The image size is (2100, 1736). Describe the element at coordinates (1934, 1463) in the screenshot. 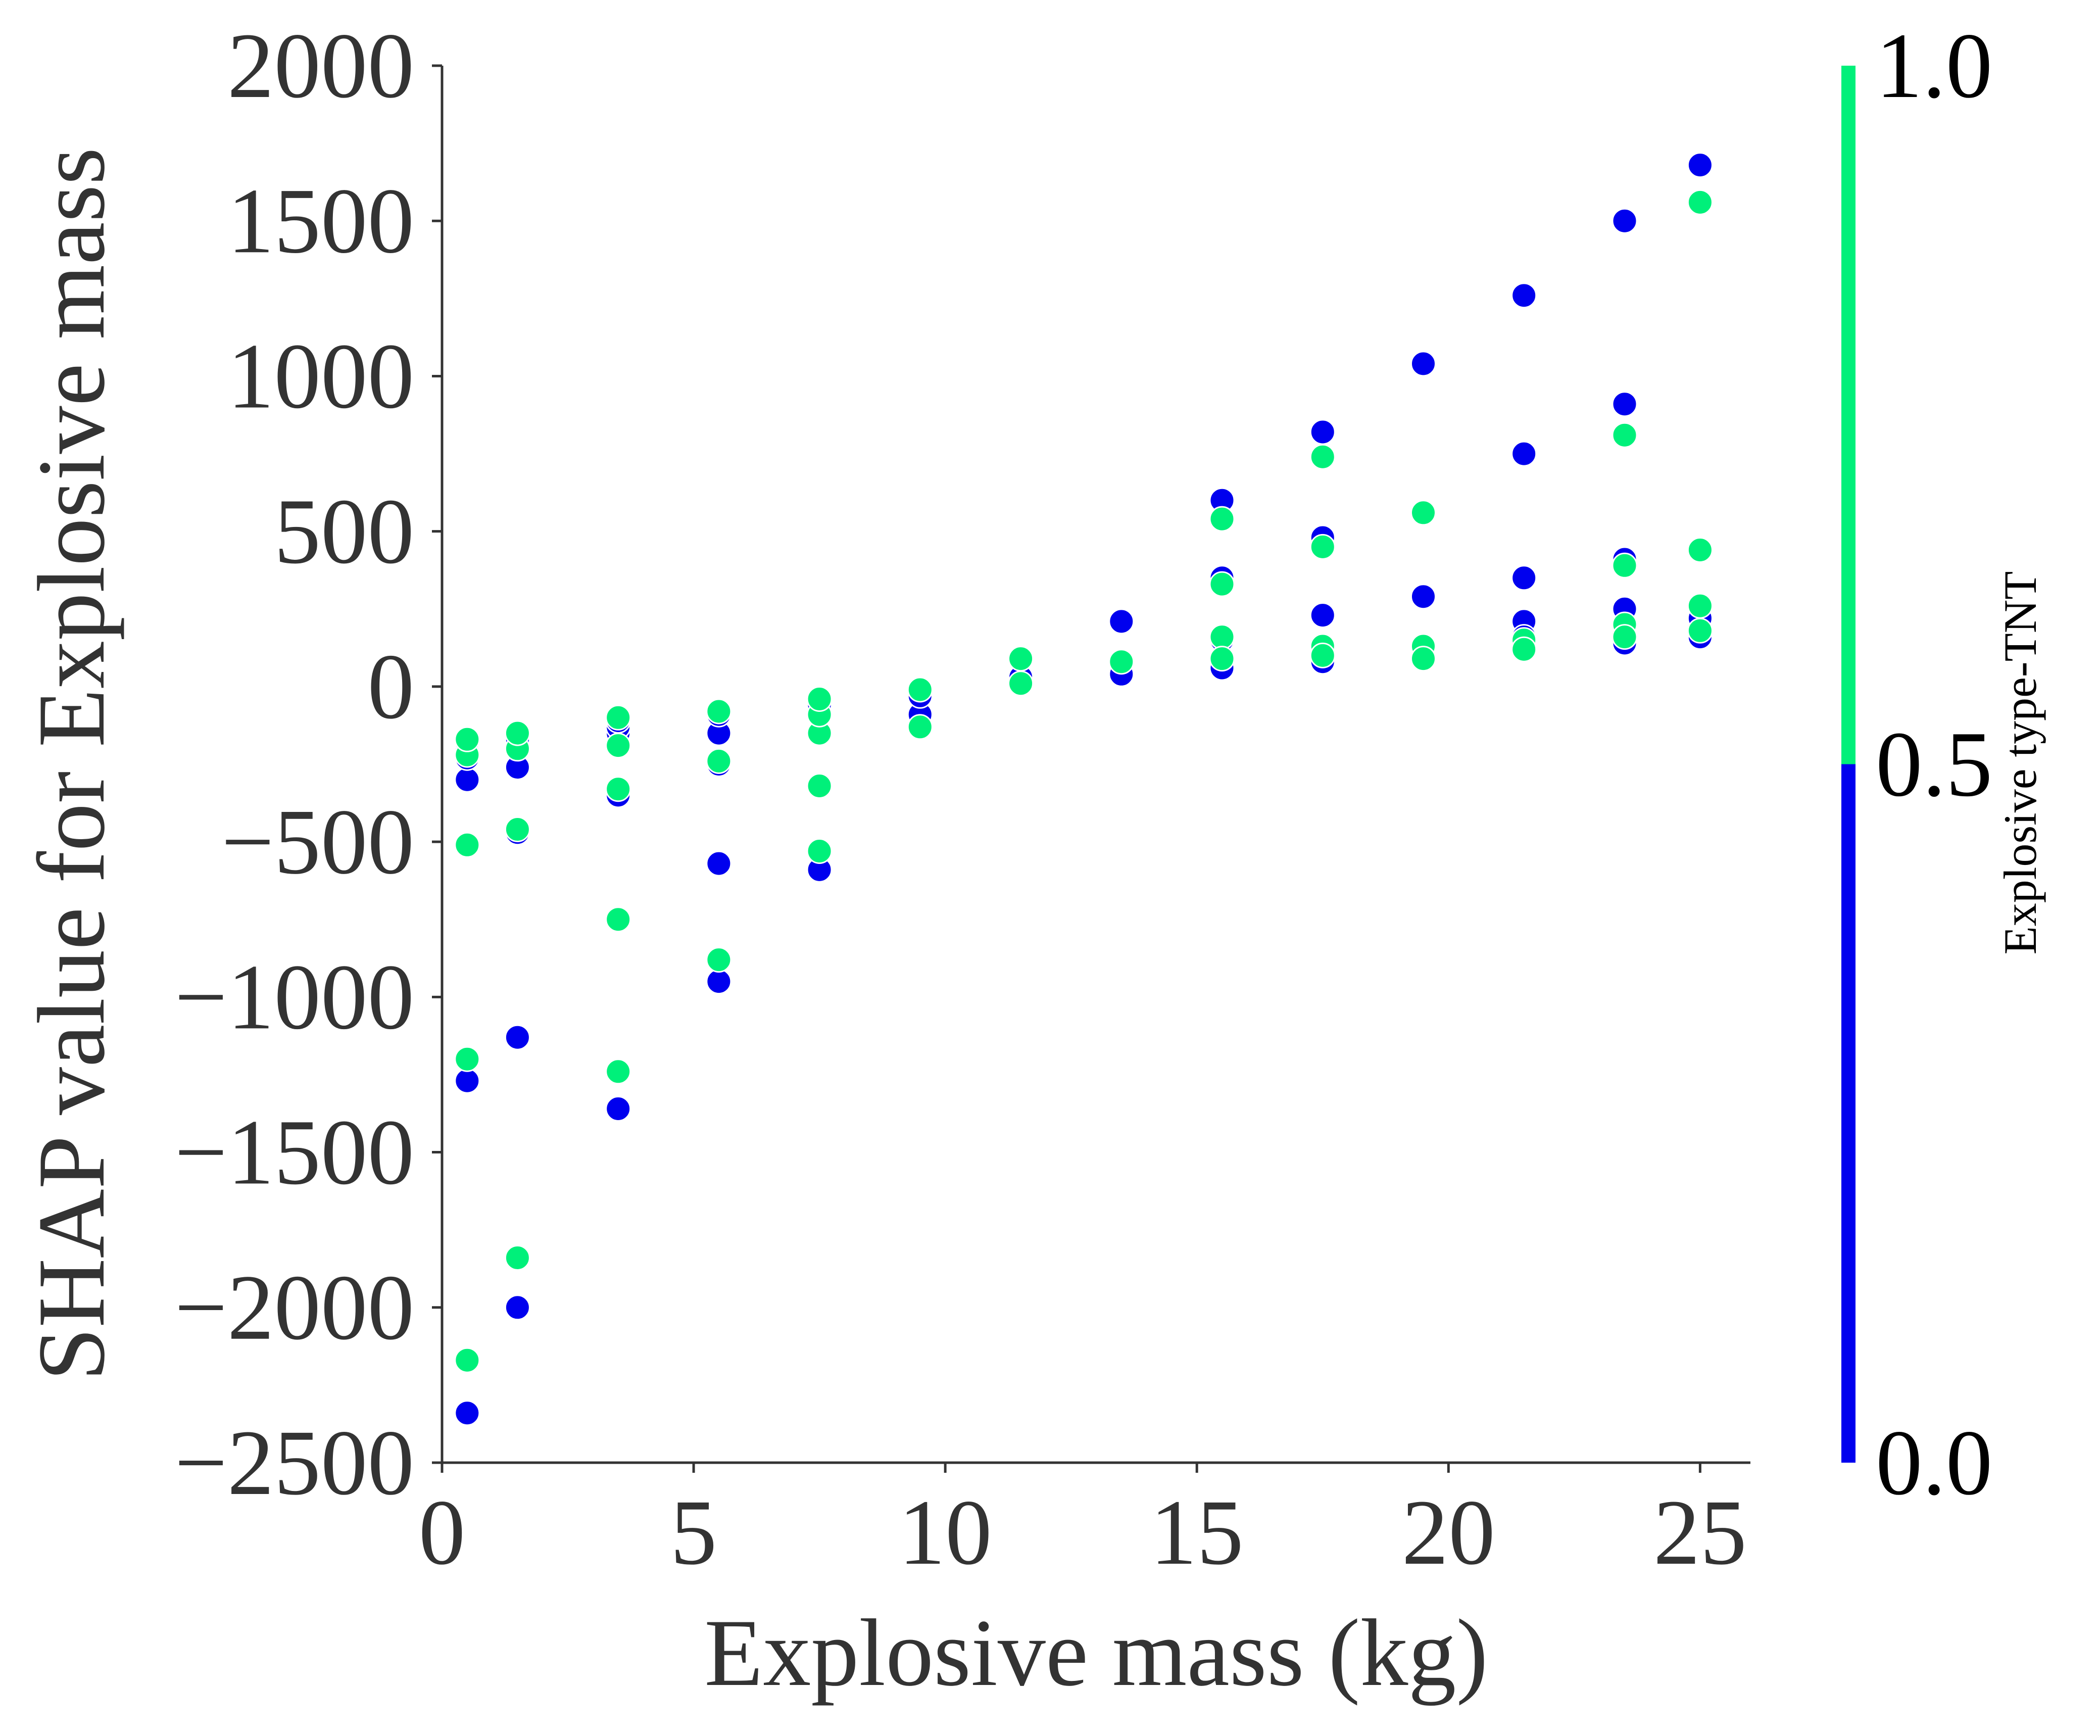

I see `colorbar-tick-label: 0.0` at that location.